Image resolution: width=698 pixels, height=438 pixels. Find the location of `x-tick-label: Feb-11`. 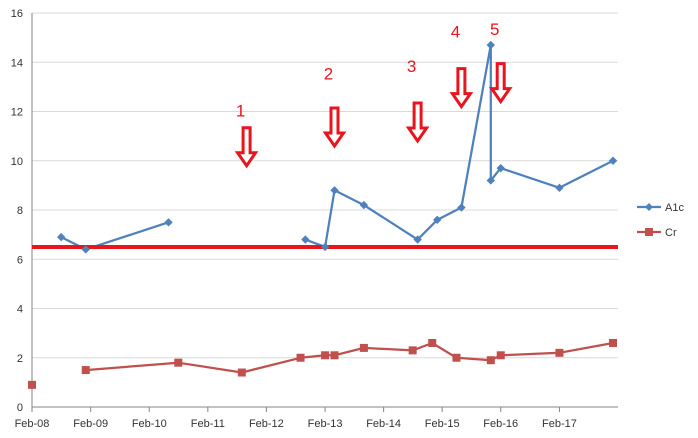

x-tick-label: Feb-11 is located at coordinates (208, 424).